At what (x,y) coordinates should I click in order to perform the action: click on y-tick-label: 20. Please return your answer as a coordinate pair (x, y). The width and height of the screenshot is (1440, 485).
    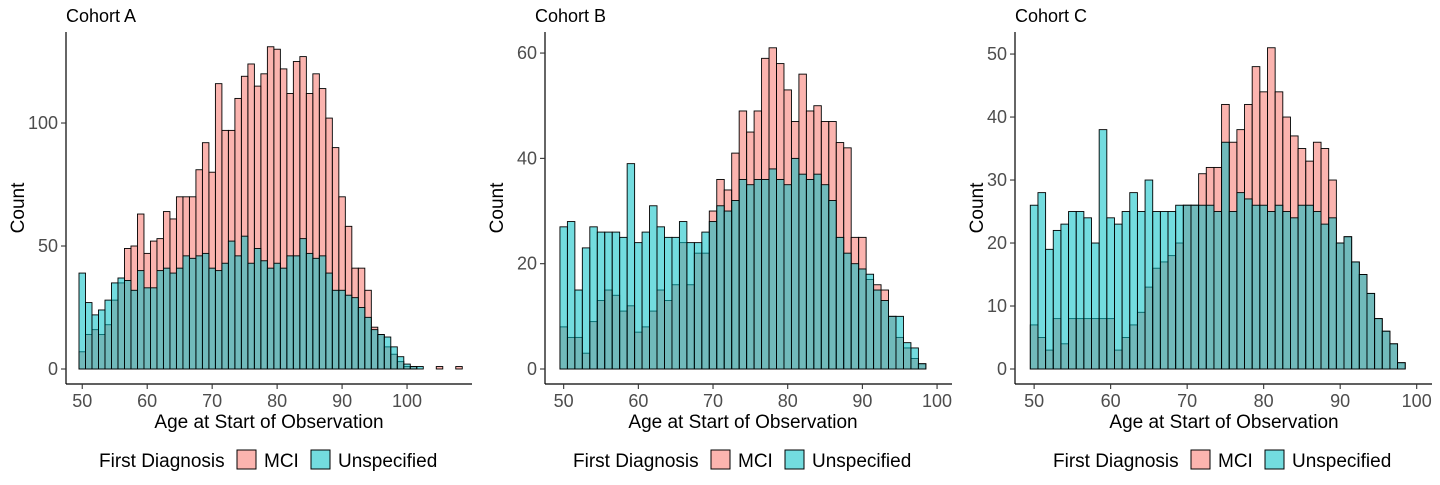
    Looking at the image, I should click on (527, 264).